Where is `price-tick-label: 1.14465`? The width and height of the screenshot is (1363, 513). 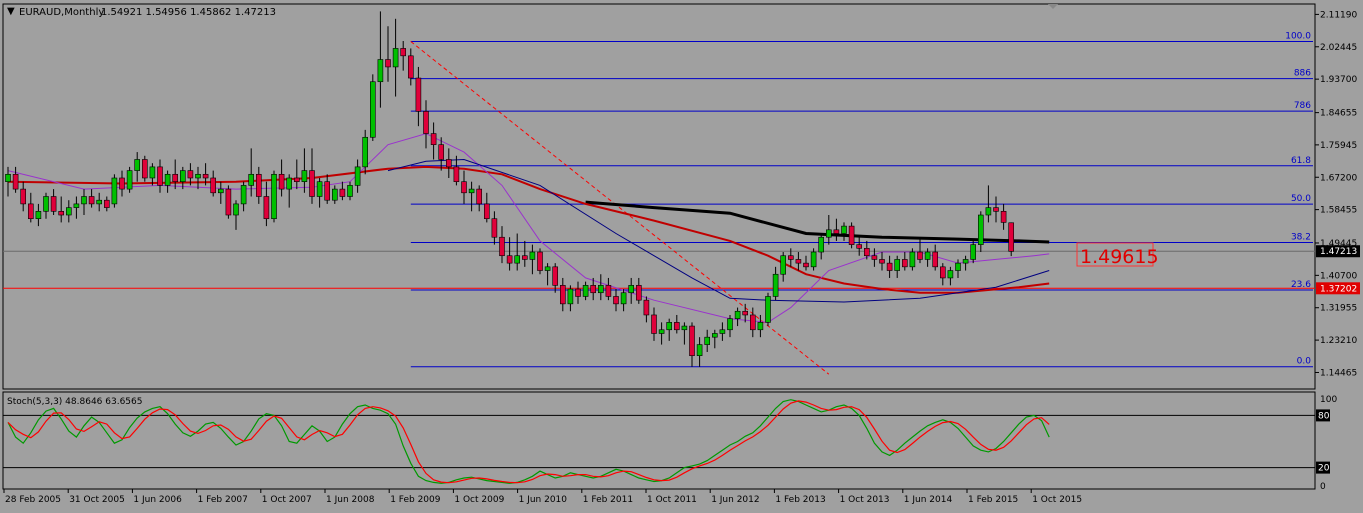 price-tick-label: 1.14465 is located at coordinates (1338, 373).